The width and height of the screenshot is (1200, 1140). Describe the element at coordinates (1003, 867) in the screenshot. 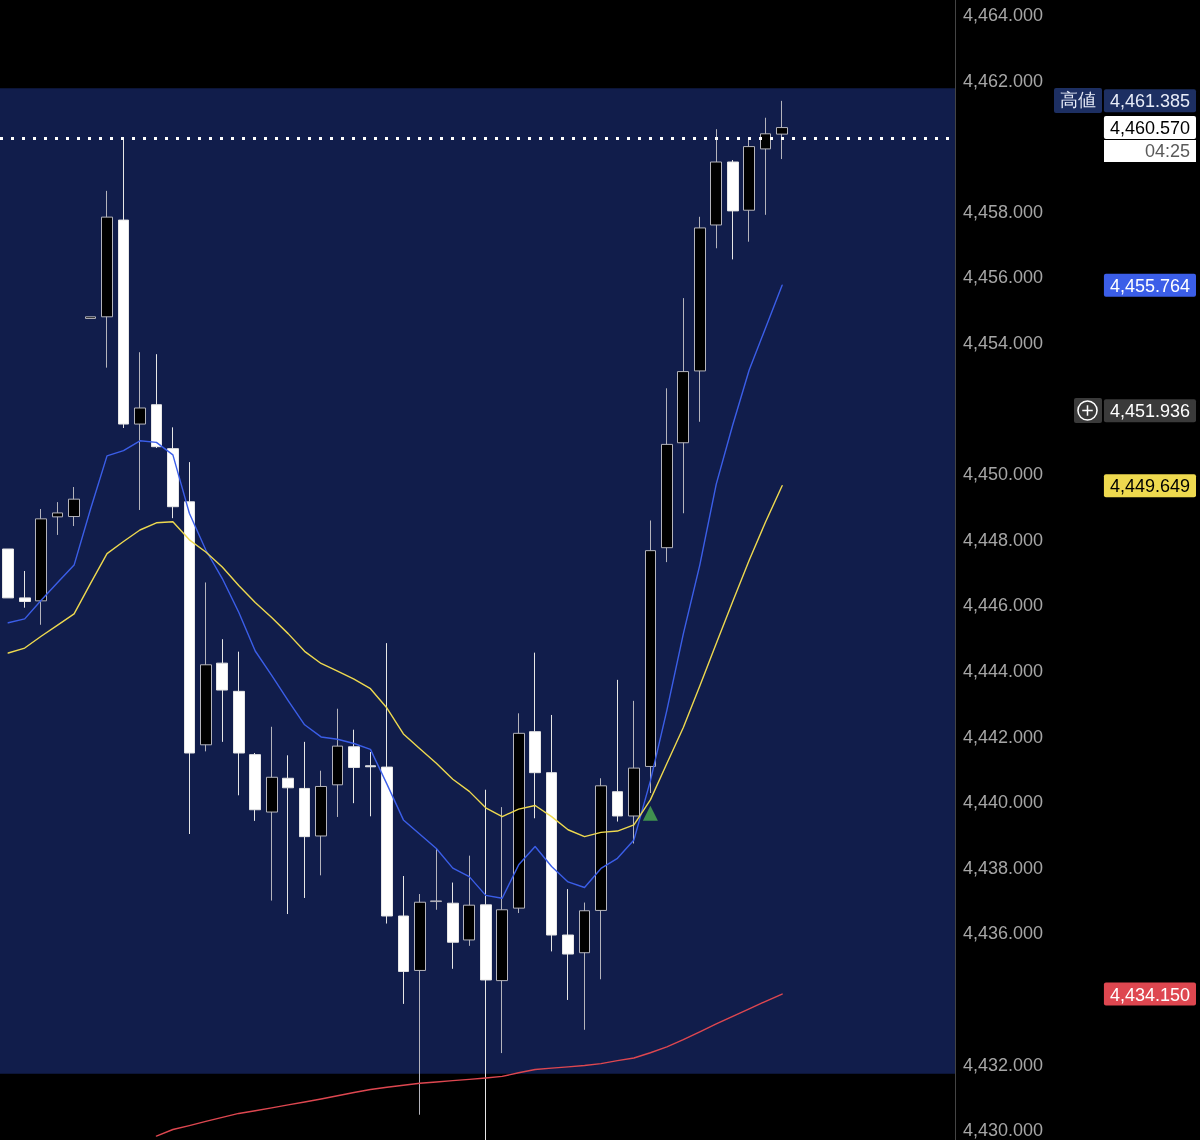

I see `y-tick-label: 4,438.000` at that location.